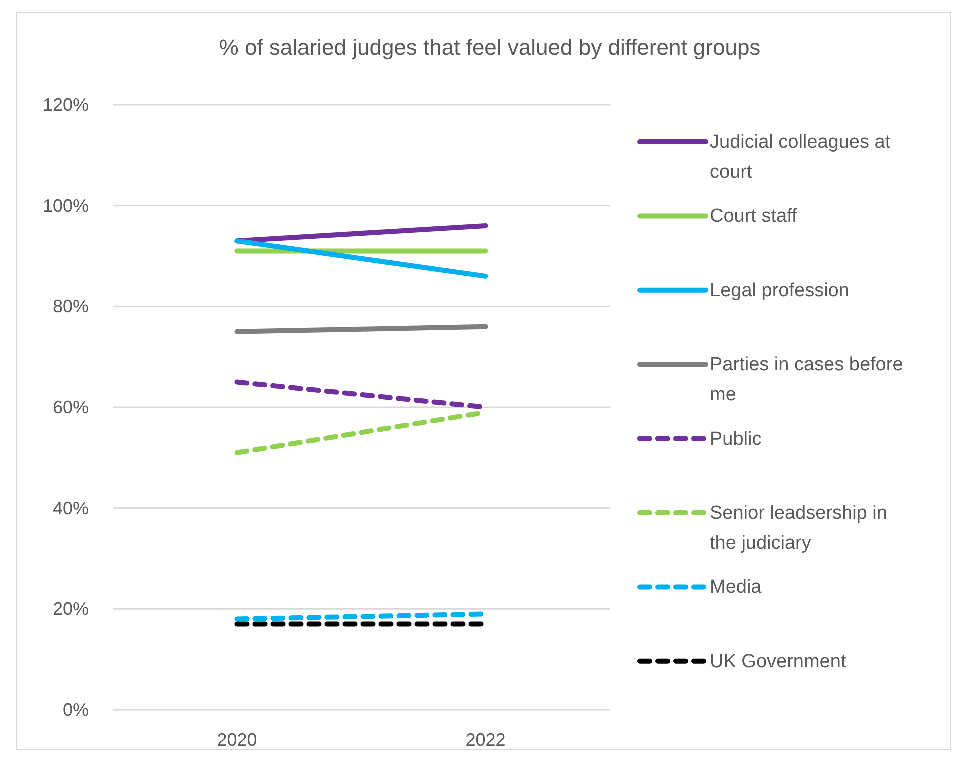 This screenshot has height=758, width=960. Describe the element at coordinates (65, 206) in the screenshot. I see `y-tick-label: 100%` at that location.